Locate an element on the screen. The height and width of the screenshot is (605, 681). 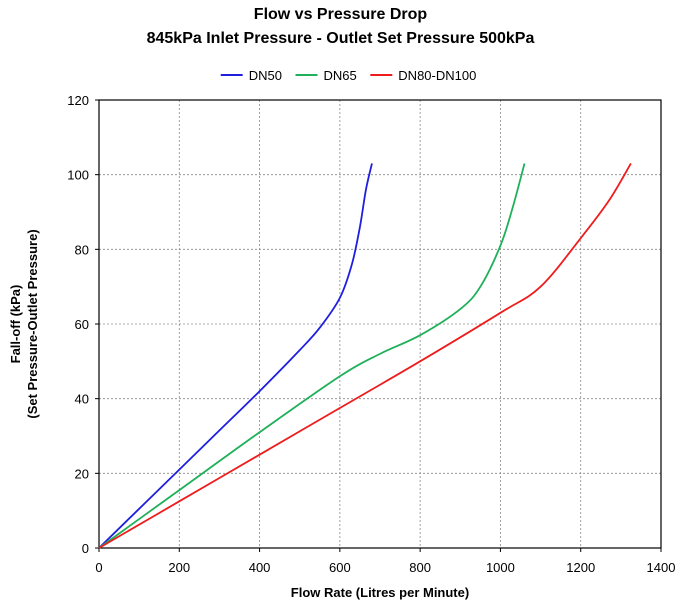
x-tick-label: 600 is located at coordinates (340, 567).